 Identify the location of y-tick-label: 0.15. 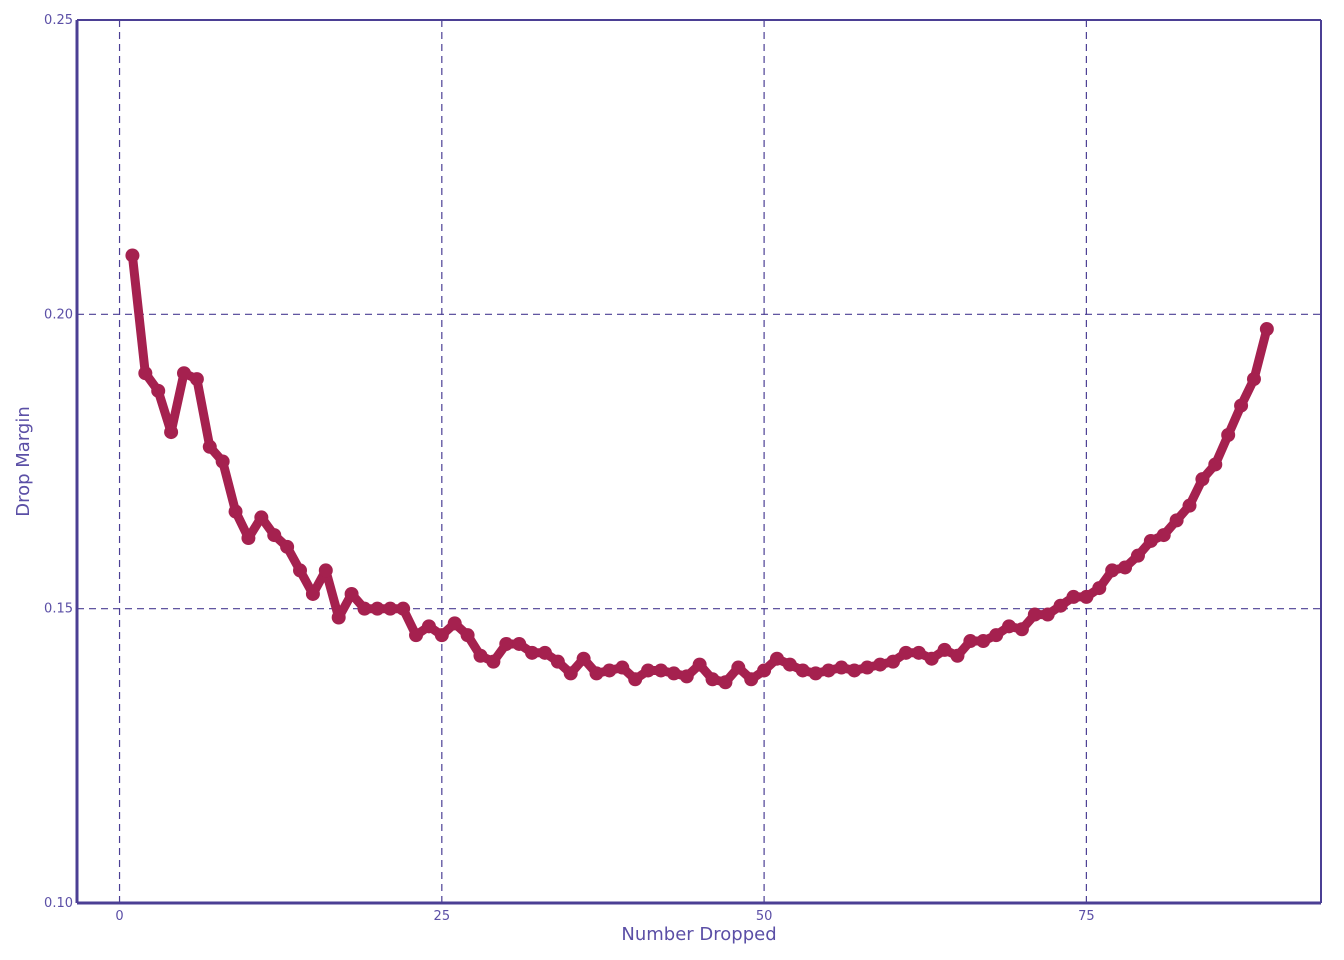
(58, 609).